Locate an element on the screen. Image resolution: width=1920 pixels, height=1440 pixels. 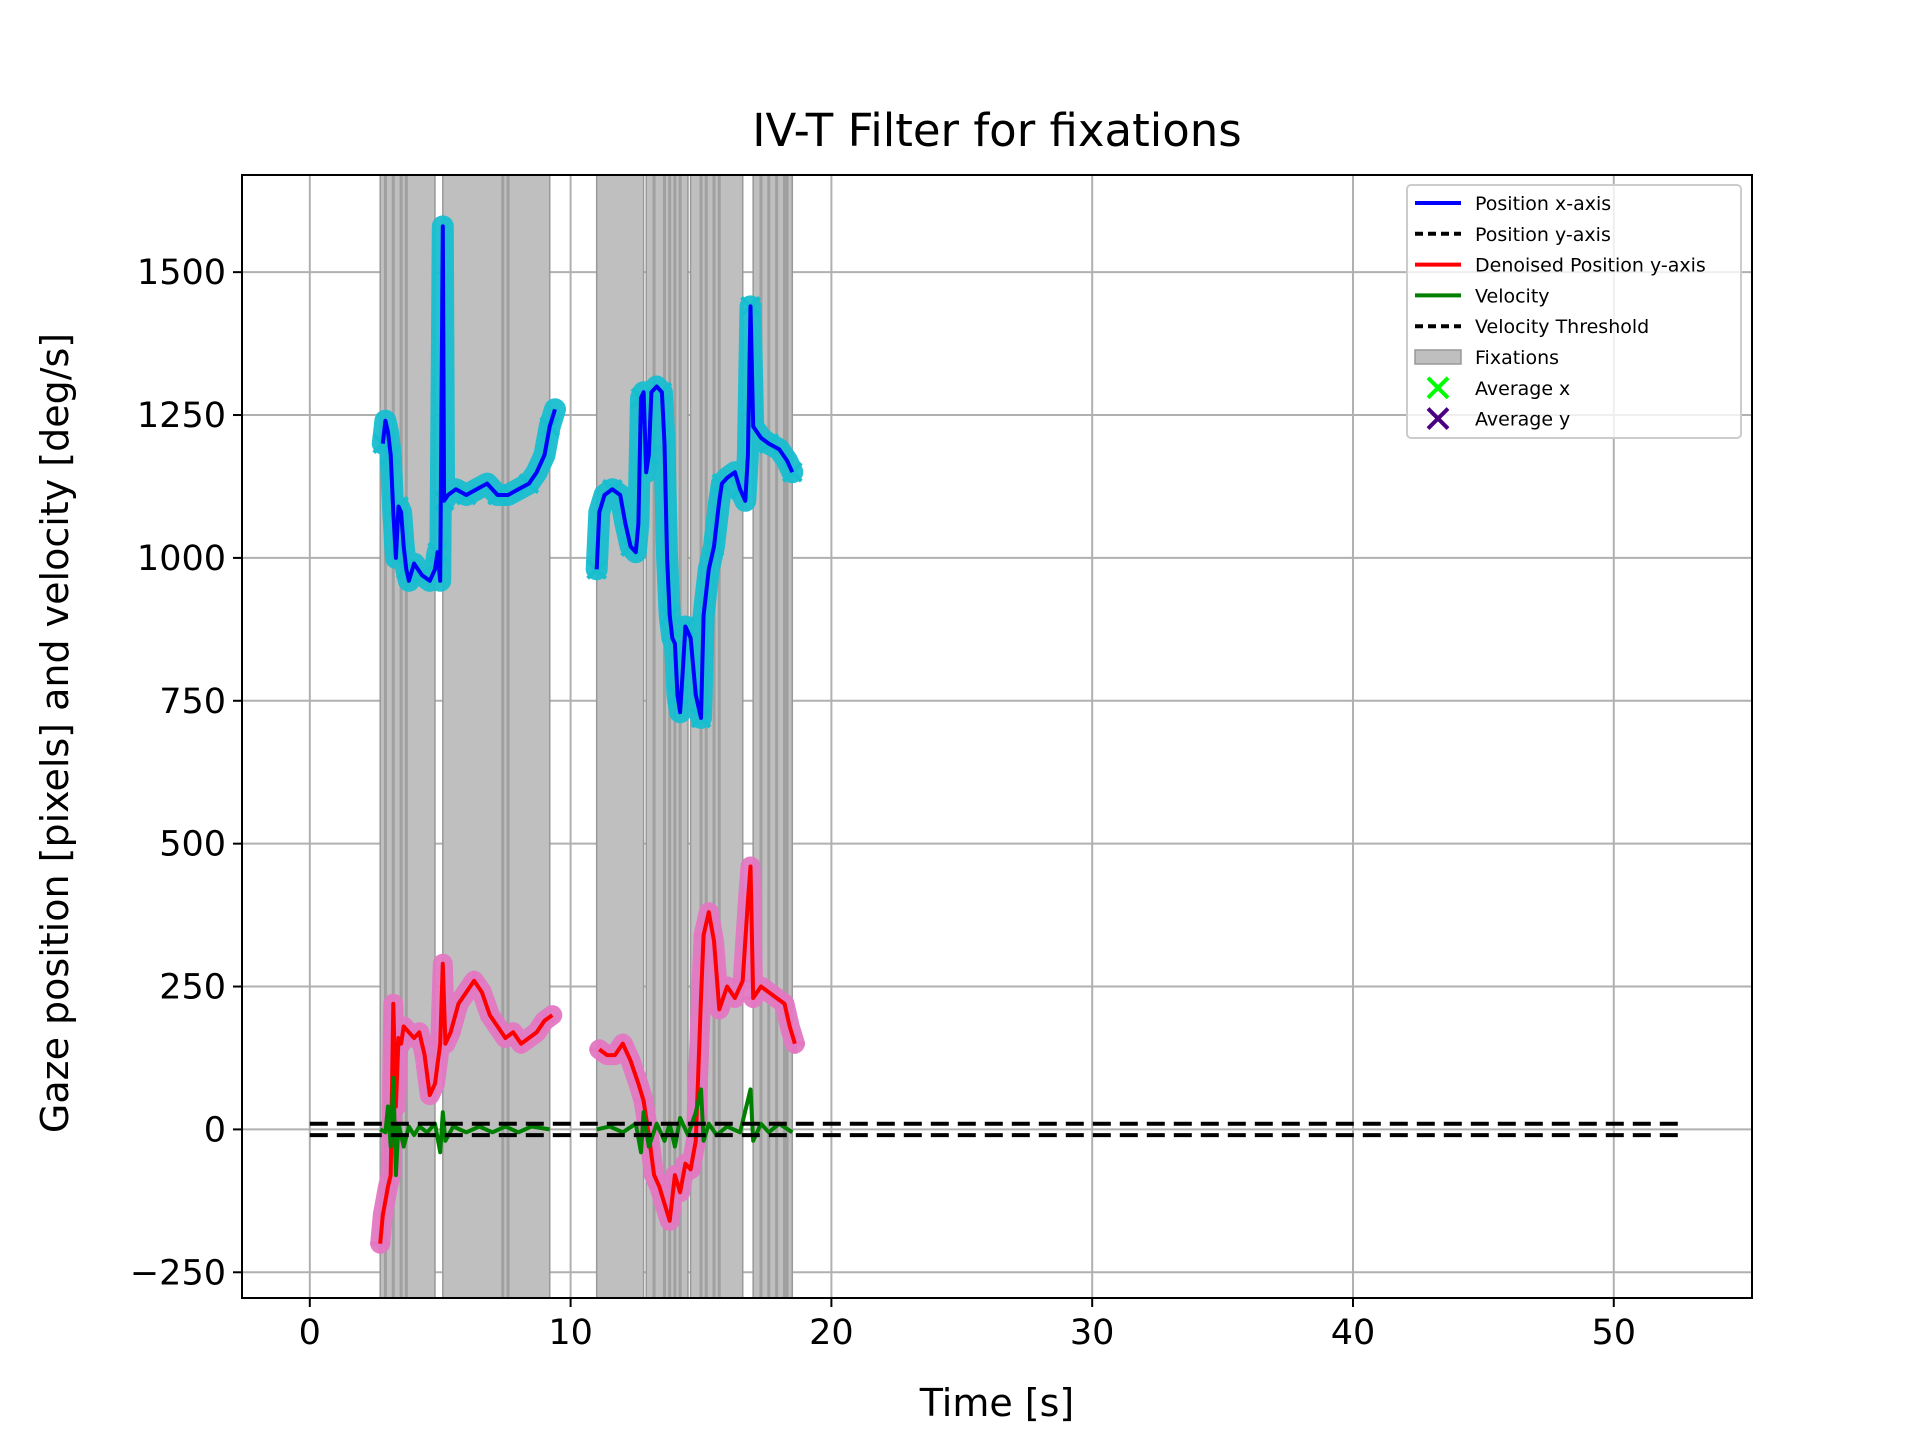
average-x-marker is located at coordinates (597, 569).